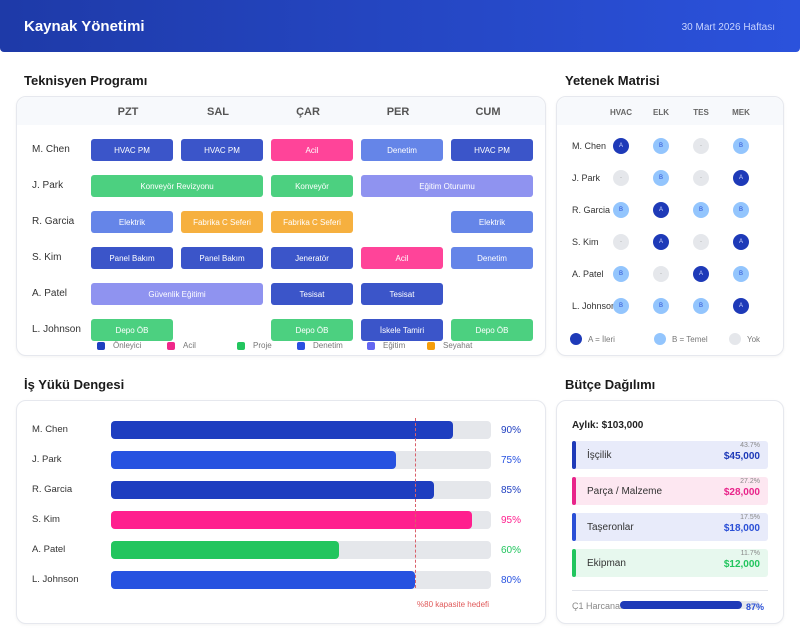 The width and height of the screenshot is (800, 640). Describe the element at coordinates (606, 563) in the screenshot. I see `budget-label: Ekipman` at that location.